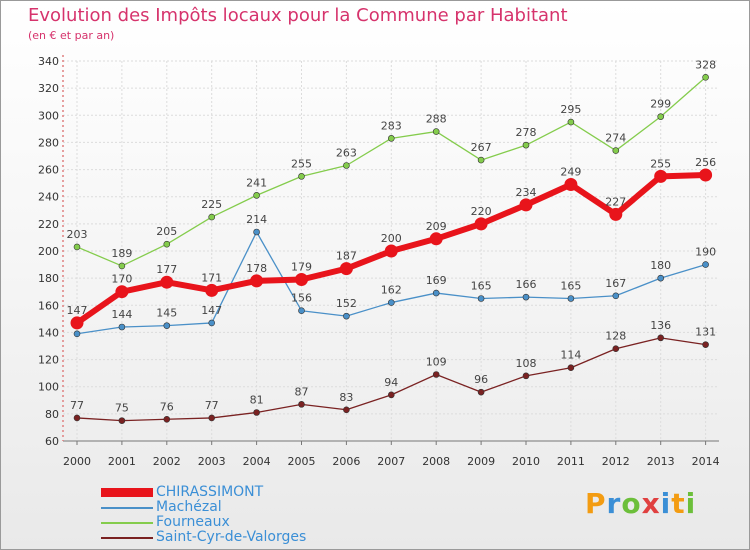 The height and width of the screenshot is (550, 750). I want to click on data-label: 299, so click(660, 104).